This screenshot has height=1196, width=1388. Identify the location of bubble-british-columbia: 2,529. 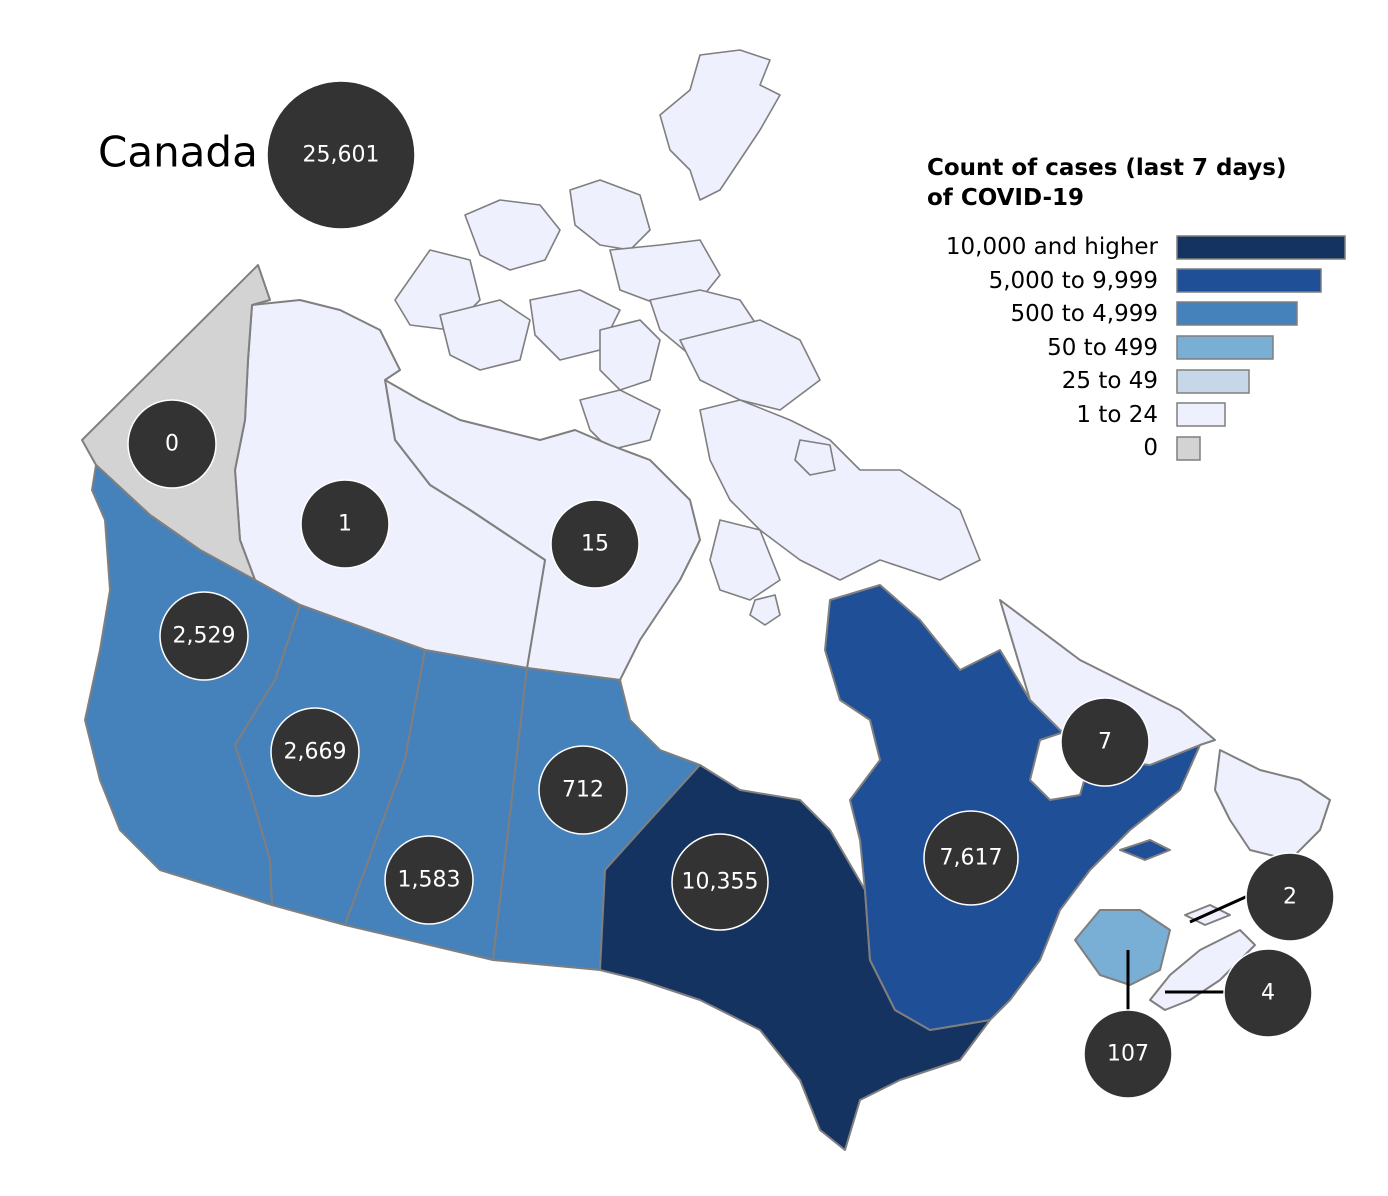
(204, 636).